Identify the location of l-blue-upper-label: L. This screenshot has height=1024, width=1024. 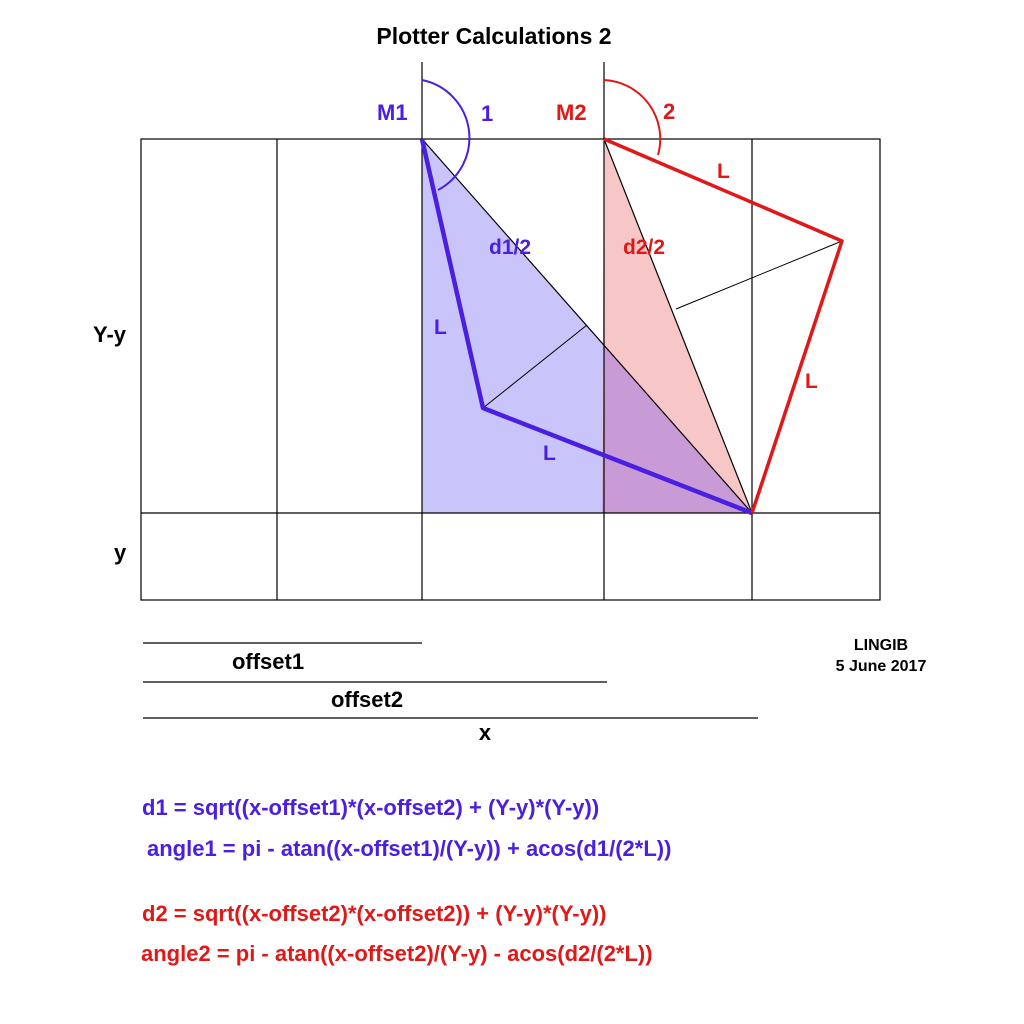
(440, 327).